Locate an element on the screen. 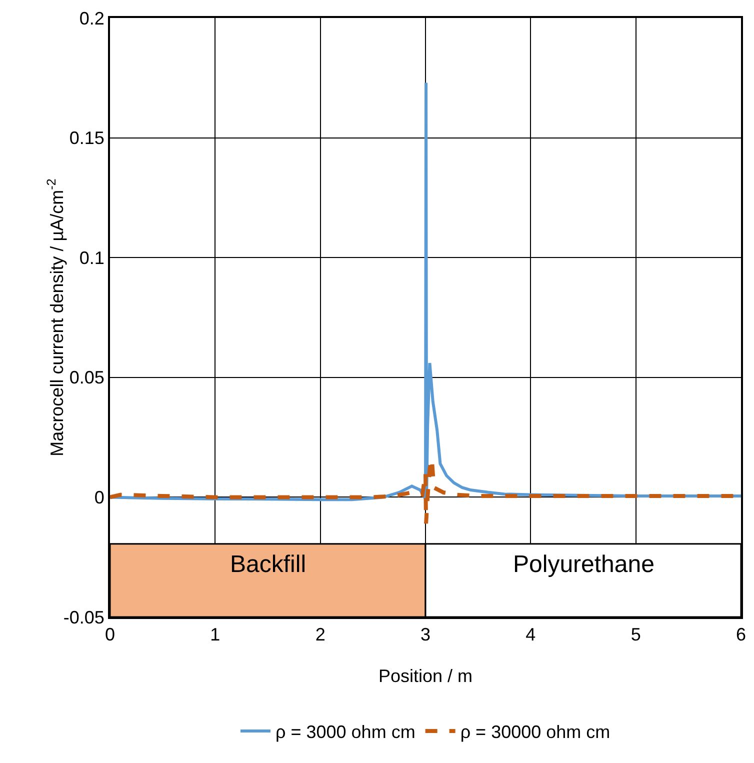 This screenshot has width=754, height=763. x-tick-label: 5 is located at coordinates (635, 634).